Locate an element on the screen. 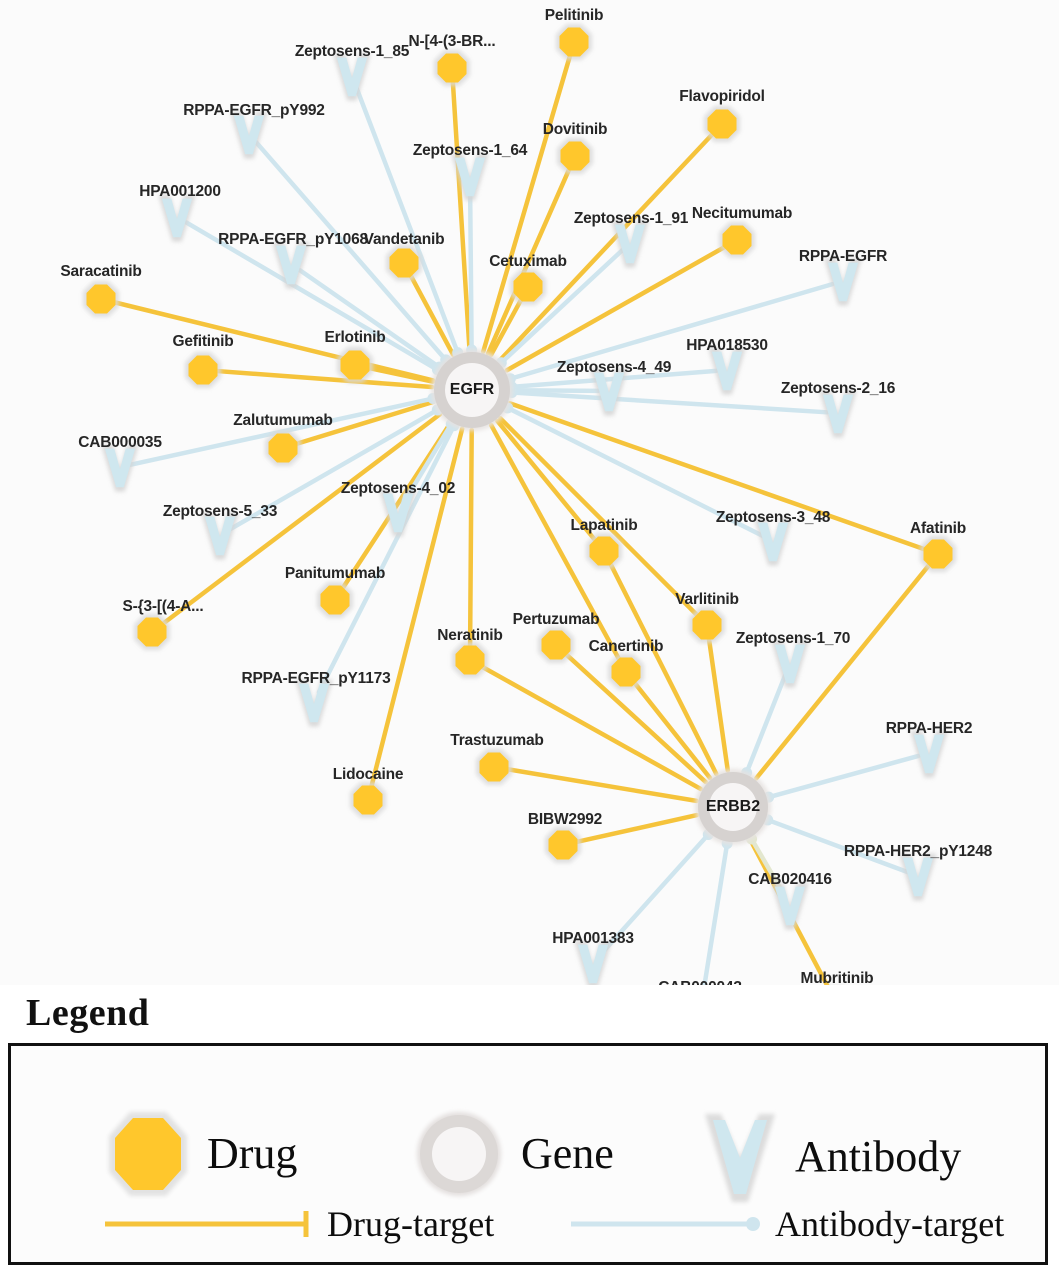 Image resolution: width=1059 pixels, height=1280 pixels. legend-lines-row: Drug-target Antibody-target is located at coordinates (528, 1234).